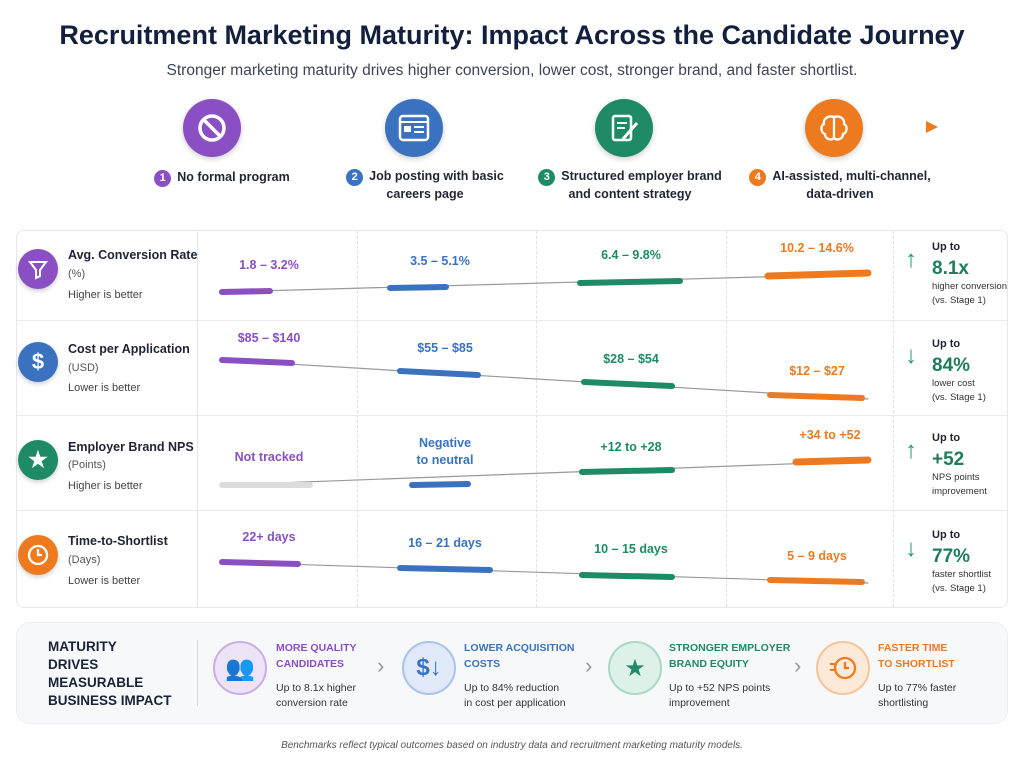 Image resolution: width=1024 pixels, height=768 pixels. Describe the element at coordinates (798, 665) in the screenshot. I see `chevron-right-icon: ›` at that location.